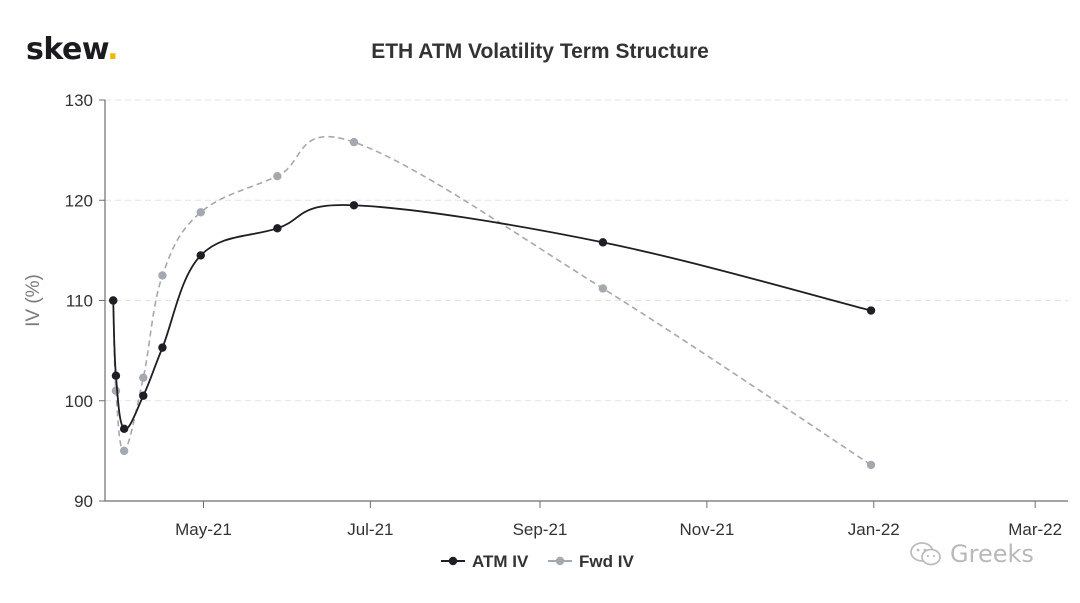  What do you see at coordinates (79, 100) in the screenshot?
I see `y-tick-label-130: 130` at bounding box center [79, 100].